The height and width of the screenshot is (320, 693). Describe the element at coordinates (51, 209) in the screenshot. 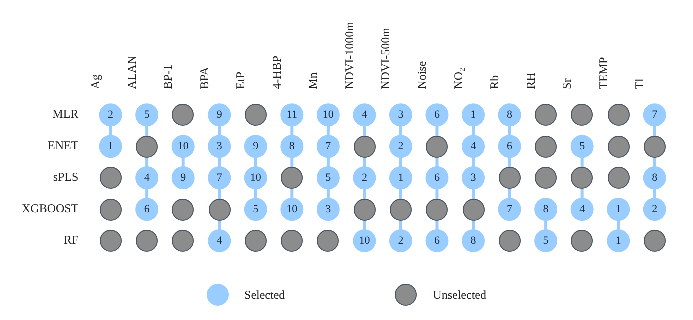

I see `y-tick-label: XGBOOST` at that location.